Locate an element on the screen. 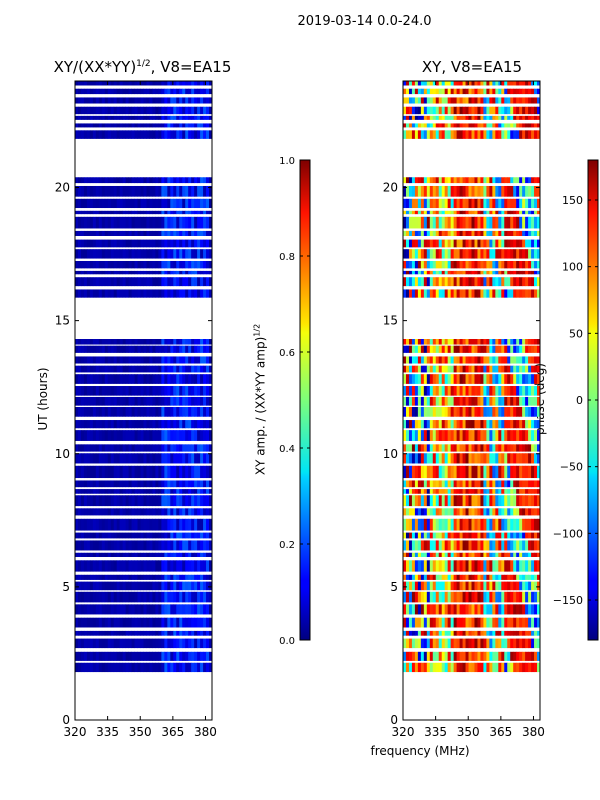 The height and width of the screenshot is (800, 600). left-title-suffix: , V8=EA15 is located at coordinates (191, 67).